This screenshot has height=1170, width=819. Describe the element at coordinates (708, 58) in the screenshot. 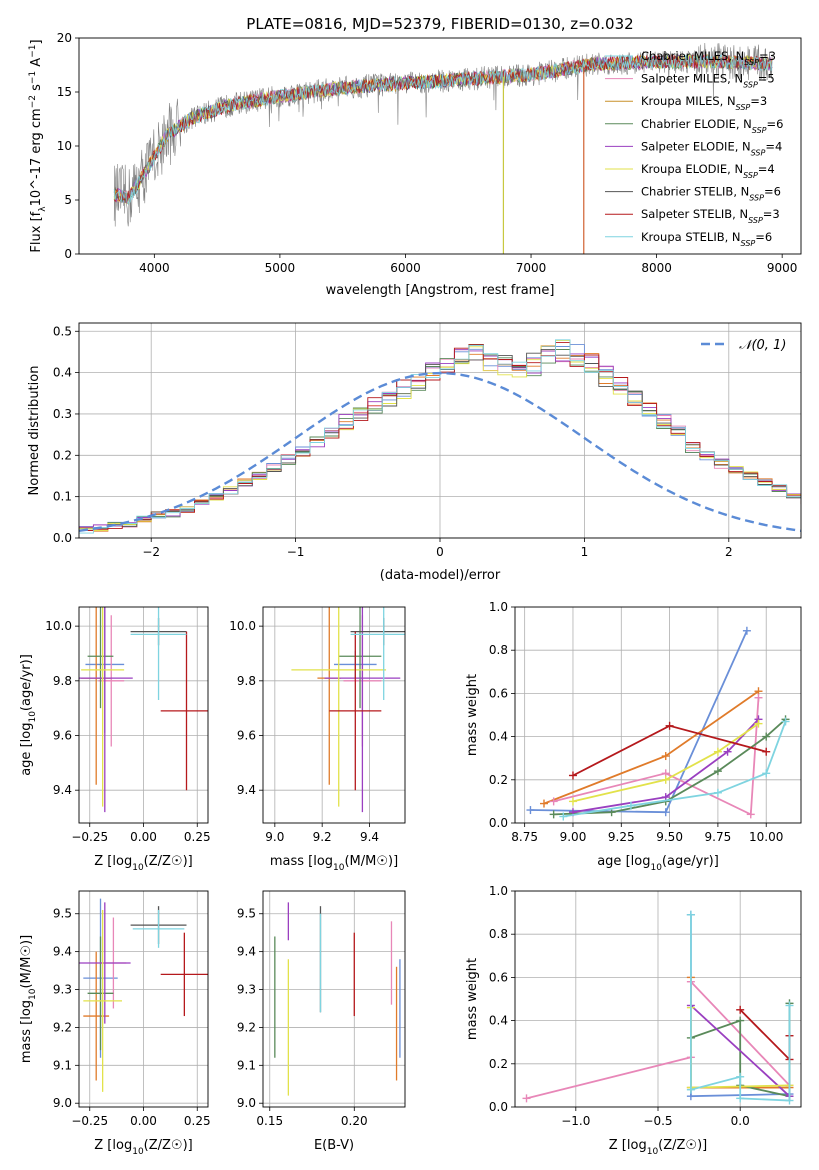

I see `legend-label: Chabrier MILES, NSSP=3` at that location.